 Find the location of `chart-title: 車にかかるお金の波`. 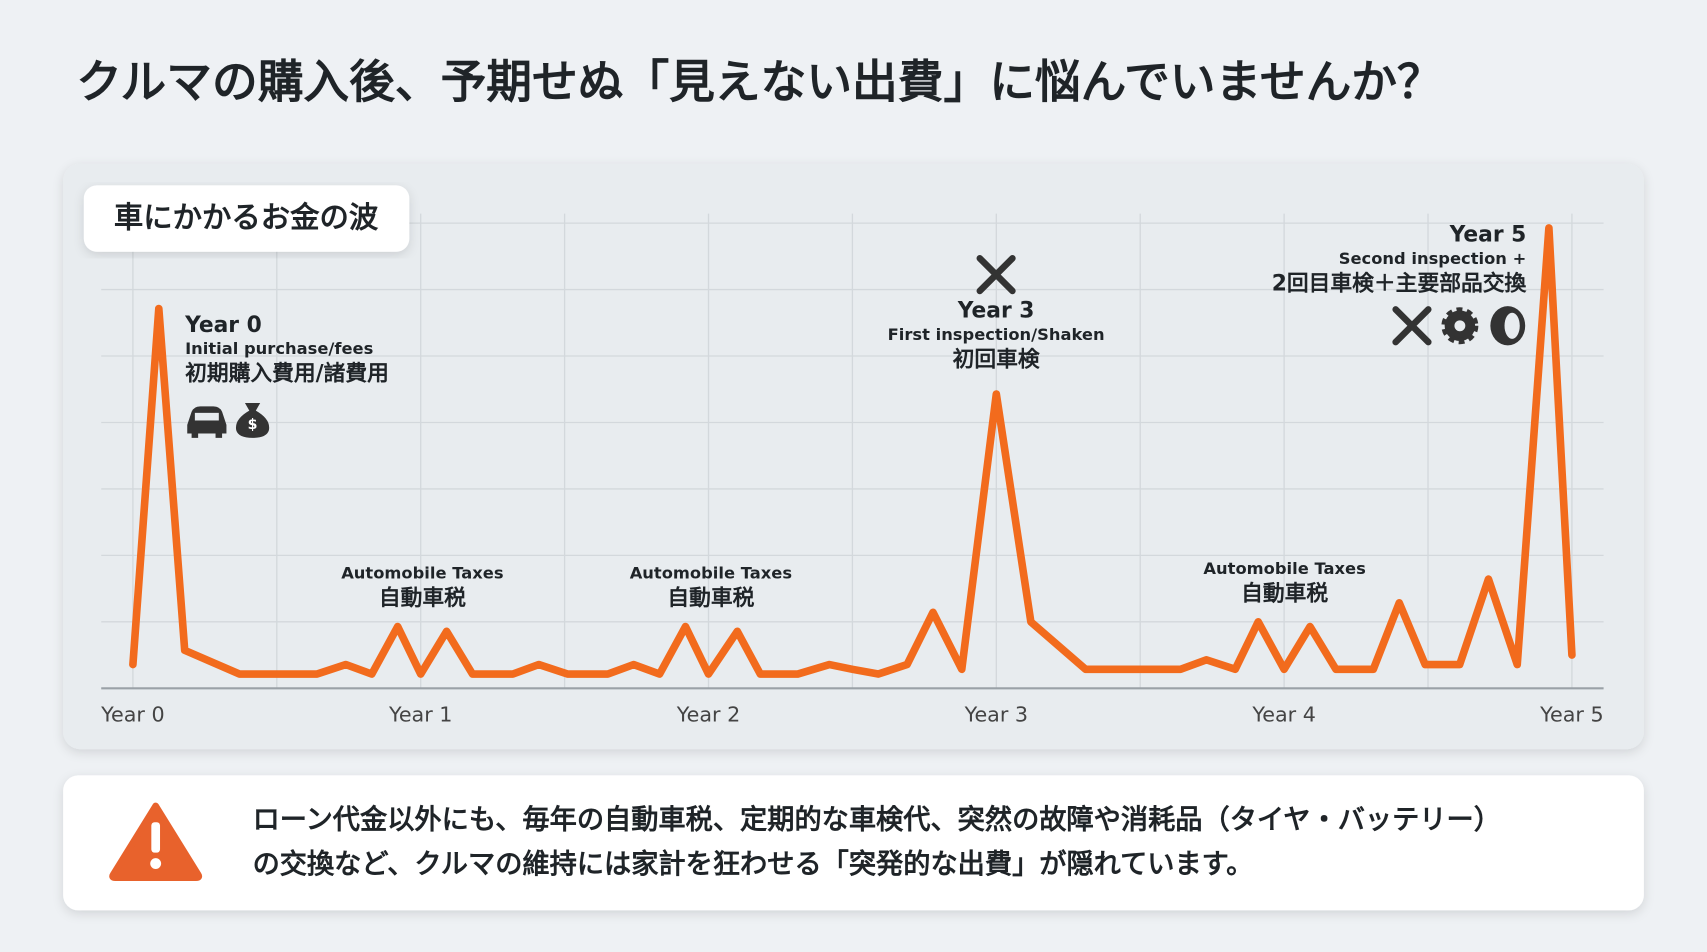

chart-title: 車にかかるお金の波 is located at coordinates (246, 218).